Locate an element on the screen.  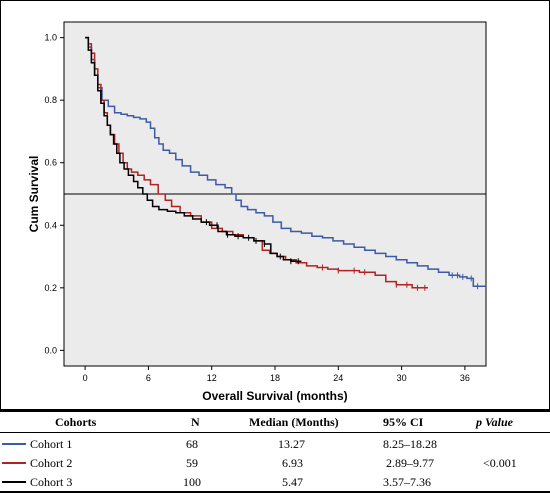
x-tick-label: 6 is located at coordinates (148, 378).